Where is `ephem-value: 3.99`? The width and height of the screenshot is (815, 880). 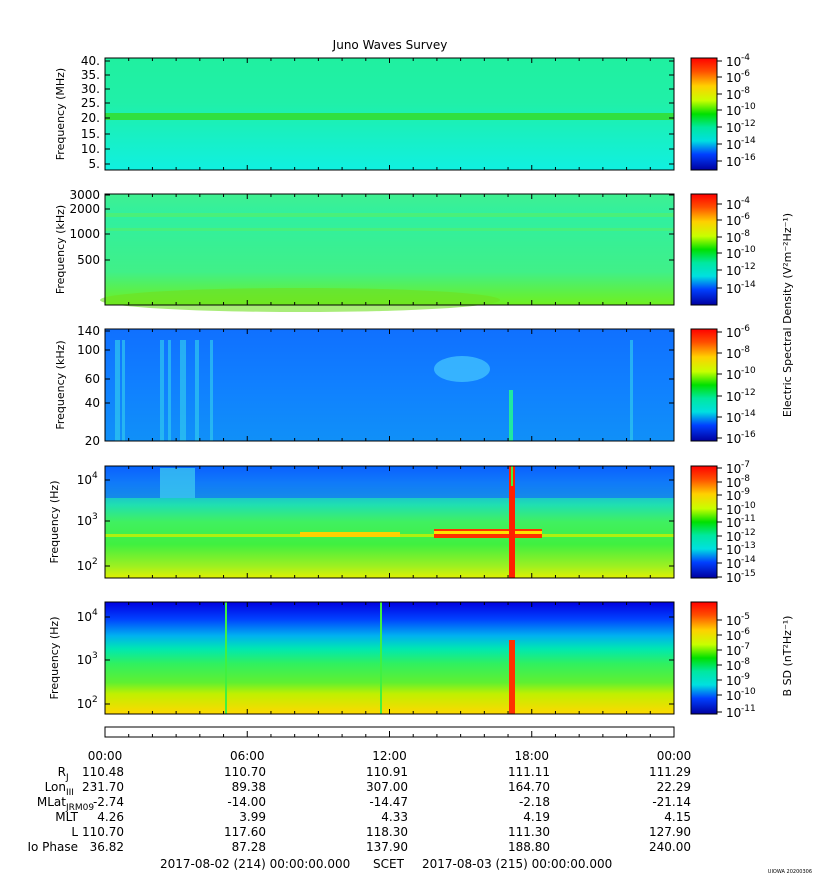
ephem-value: 3.99 is located at coordinates (252, 817).